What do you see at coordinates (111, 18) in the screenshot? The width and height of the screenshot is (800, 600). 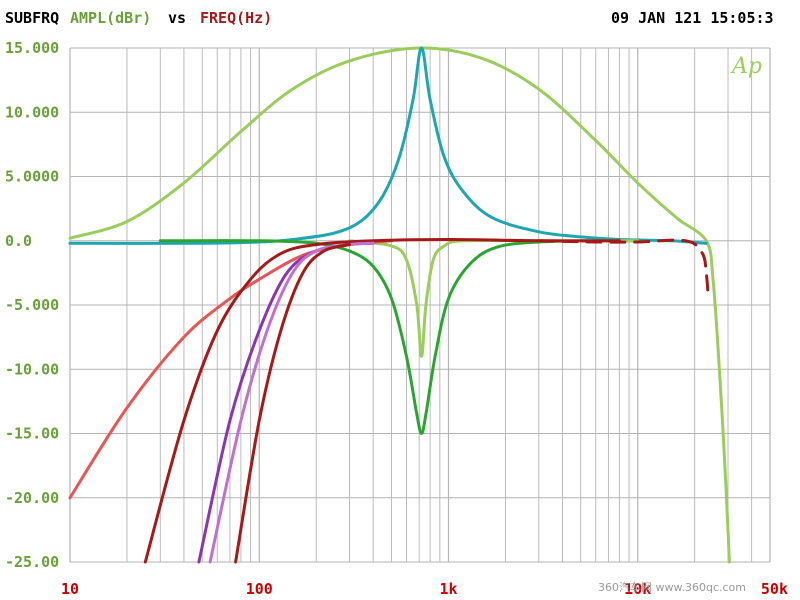 I see `header-y-quantity: AMPL(dBr)` at bounding box center [111, 18].